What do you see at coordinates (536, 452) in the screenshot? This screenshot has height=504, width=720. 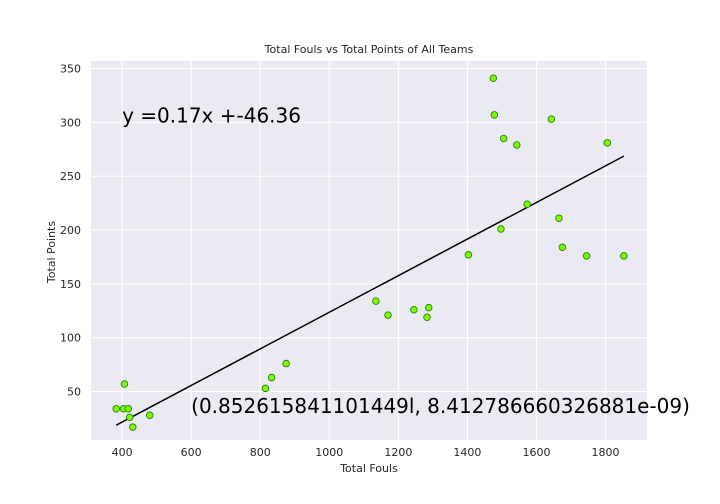 I see `x-tick-label: 1600` at bounding box center [536, 452].